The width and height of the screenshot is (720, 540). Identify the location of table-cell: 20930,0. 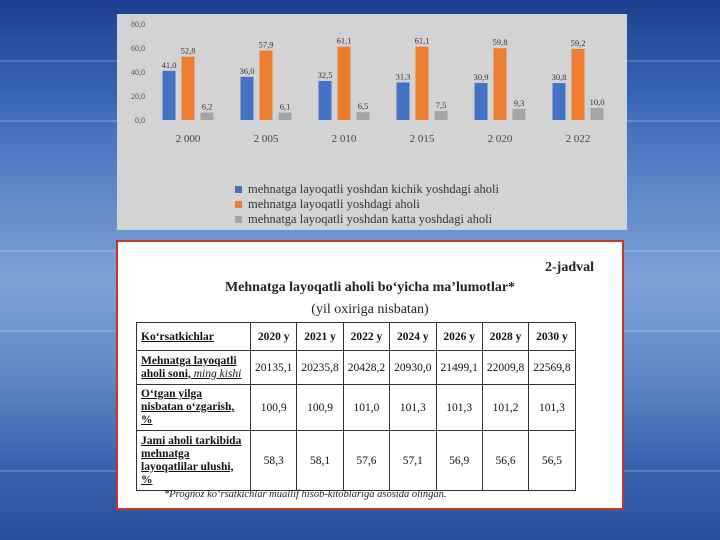
(413, 367).